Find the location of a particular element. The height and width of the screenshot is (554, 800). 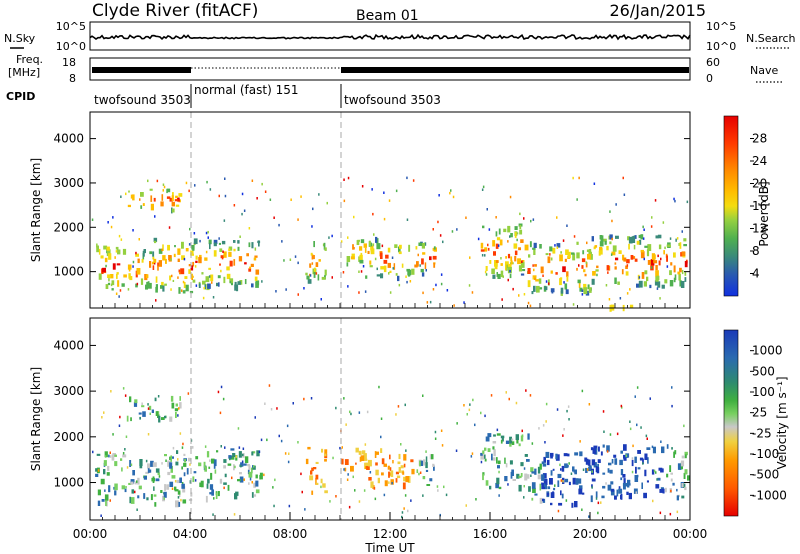

freq-label: Freq. is located at coordinates (29, 59).